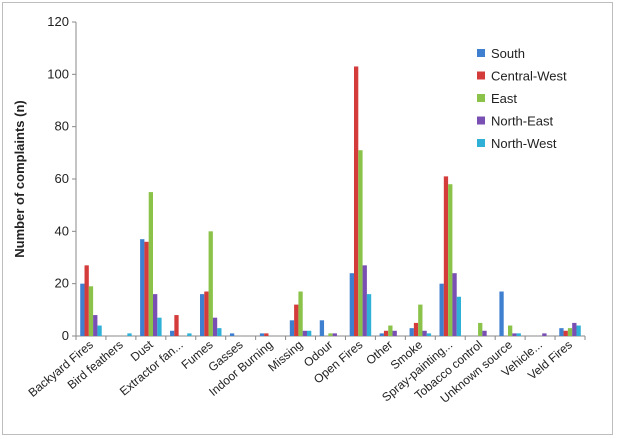  Describe the element at coordinates (524, 143) in the screenshot. I see `legend-label: North-West` at that location.